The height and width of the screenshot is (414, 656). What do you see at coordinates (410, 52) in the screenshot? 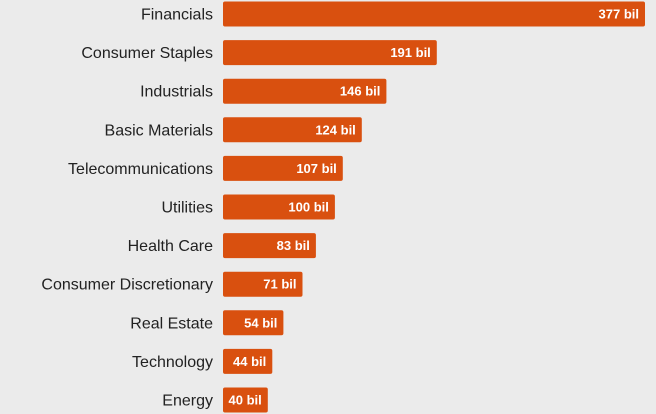
I see `value-label: 191 bil` at bounding box center [410, 52].